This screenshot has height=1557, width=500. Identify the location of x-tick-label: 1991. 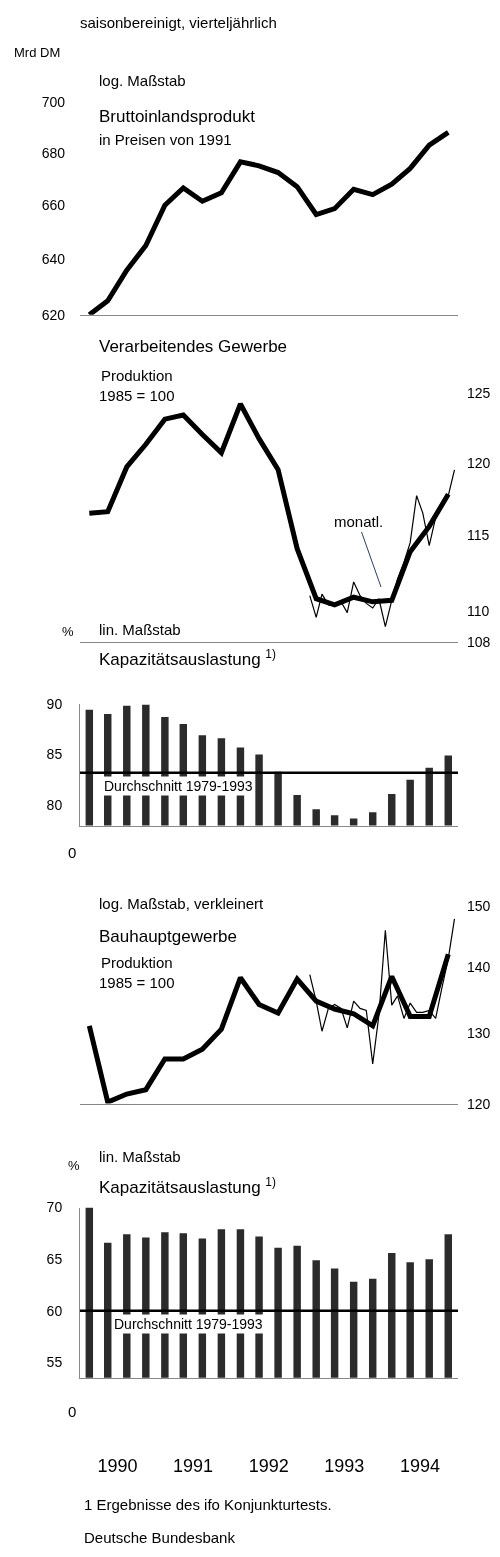
(193, 1466).